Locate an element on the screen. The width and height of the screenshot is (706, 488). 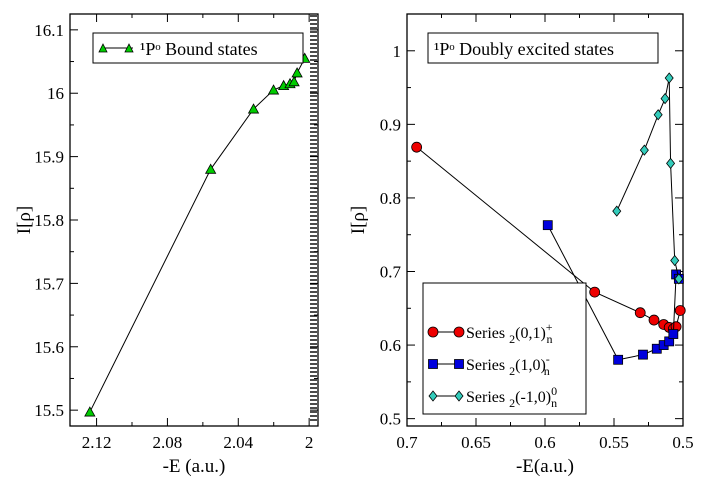
y-tick-label: 15.7 is located at coordinates (49, 283).